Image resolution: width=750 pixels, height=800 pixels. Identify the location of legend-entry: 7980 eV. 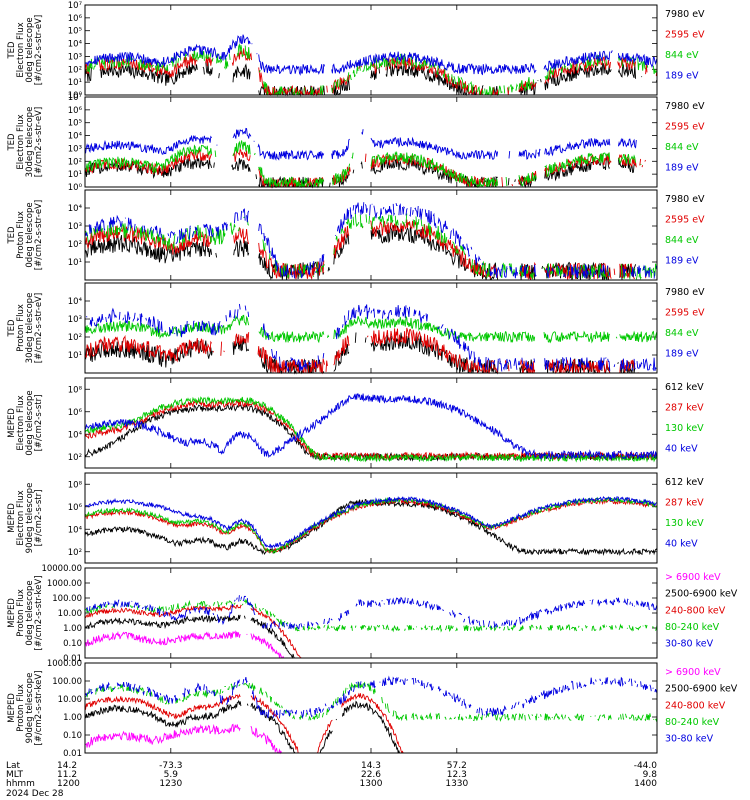
(685, 106).